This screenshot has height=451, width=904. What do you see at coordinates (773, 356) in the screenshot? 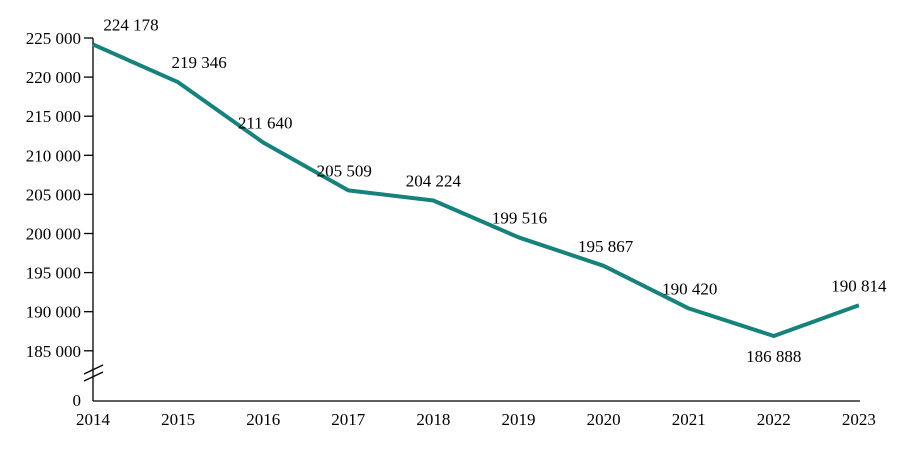
I see `data-point-label: 186 888` at bounding box center [773, 356].